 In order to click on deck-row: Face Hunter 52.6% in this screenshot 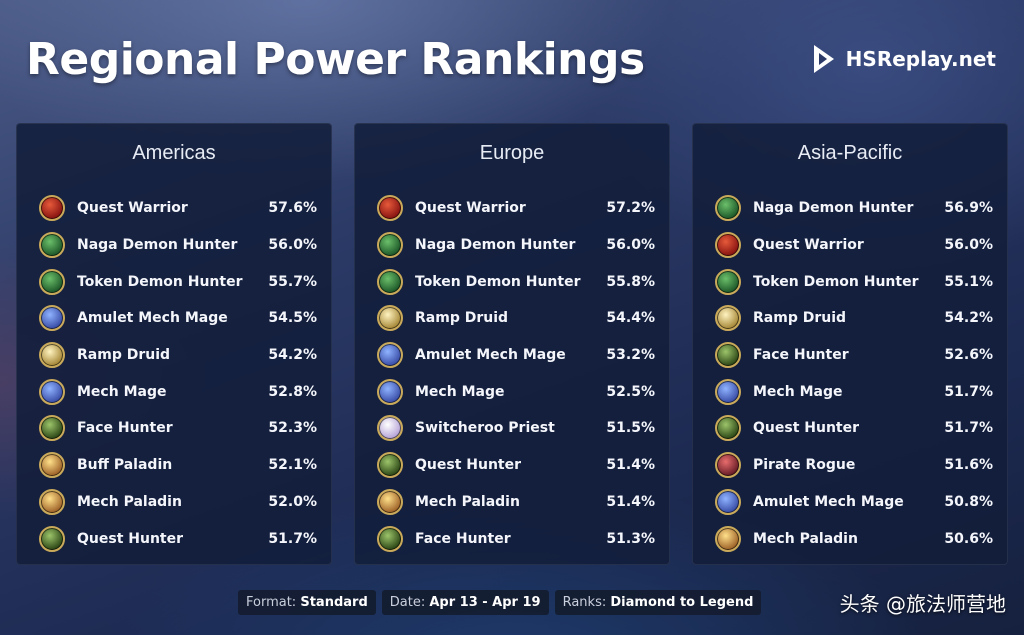, I will do `click(850, 355)`.